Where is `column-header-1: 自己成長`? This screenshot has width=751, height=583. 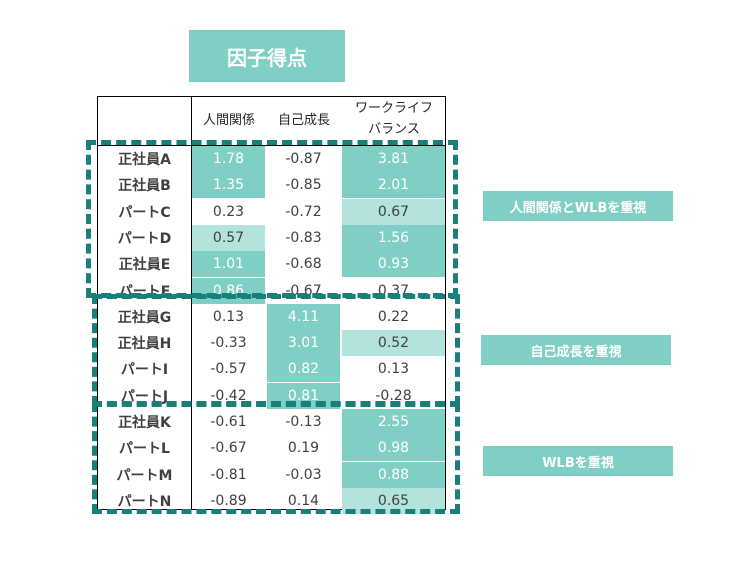
column-header-1: 自己成長 is located at coordinates (303, 120).